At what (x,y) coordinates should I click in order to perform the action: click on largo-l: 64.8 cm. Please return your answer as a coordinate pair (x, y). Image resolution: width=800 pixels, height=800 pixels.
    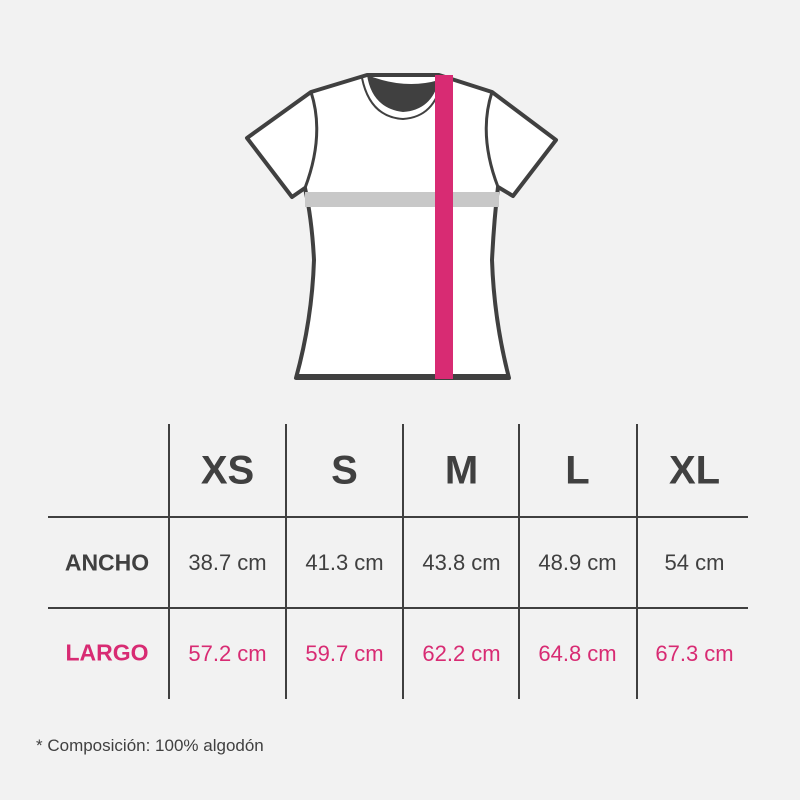
    Looking at the image, I should click on (577, 653).